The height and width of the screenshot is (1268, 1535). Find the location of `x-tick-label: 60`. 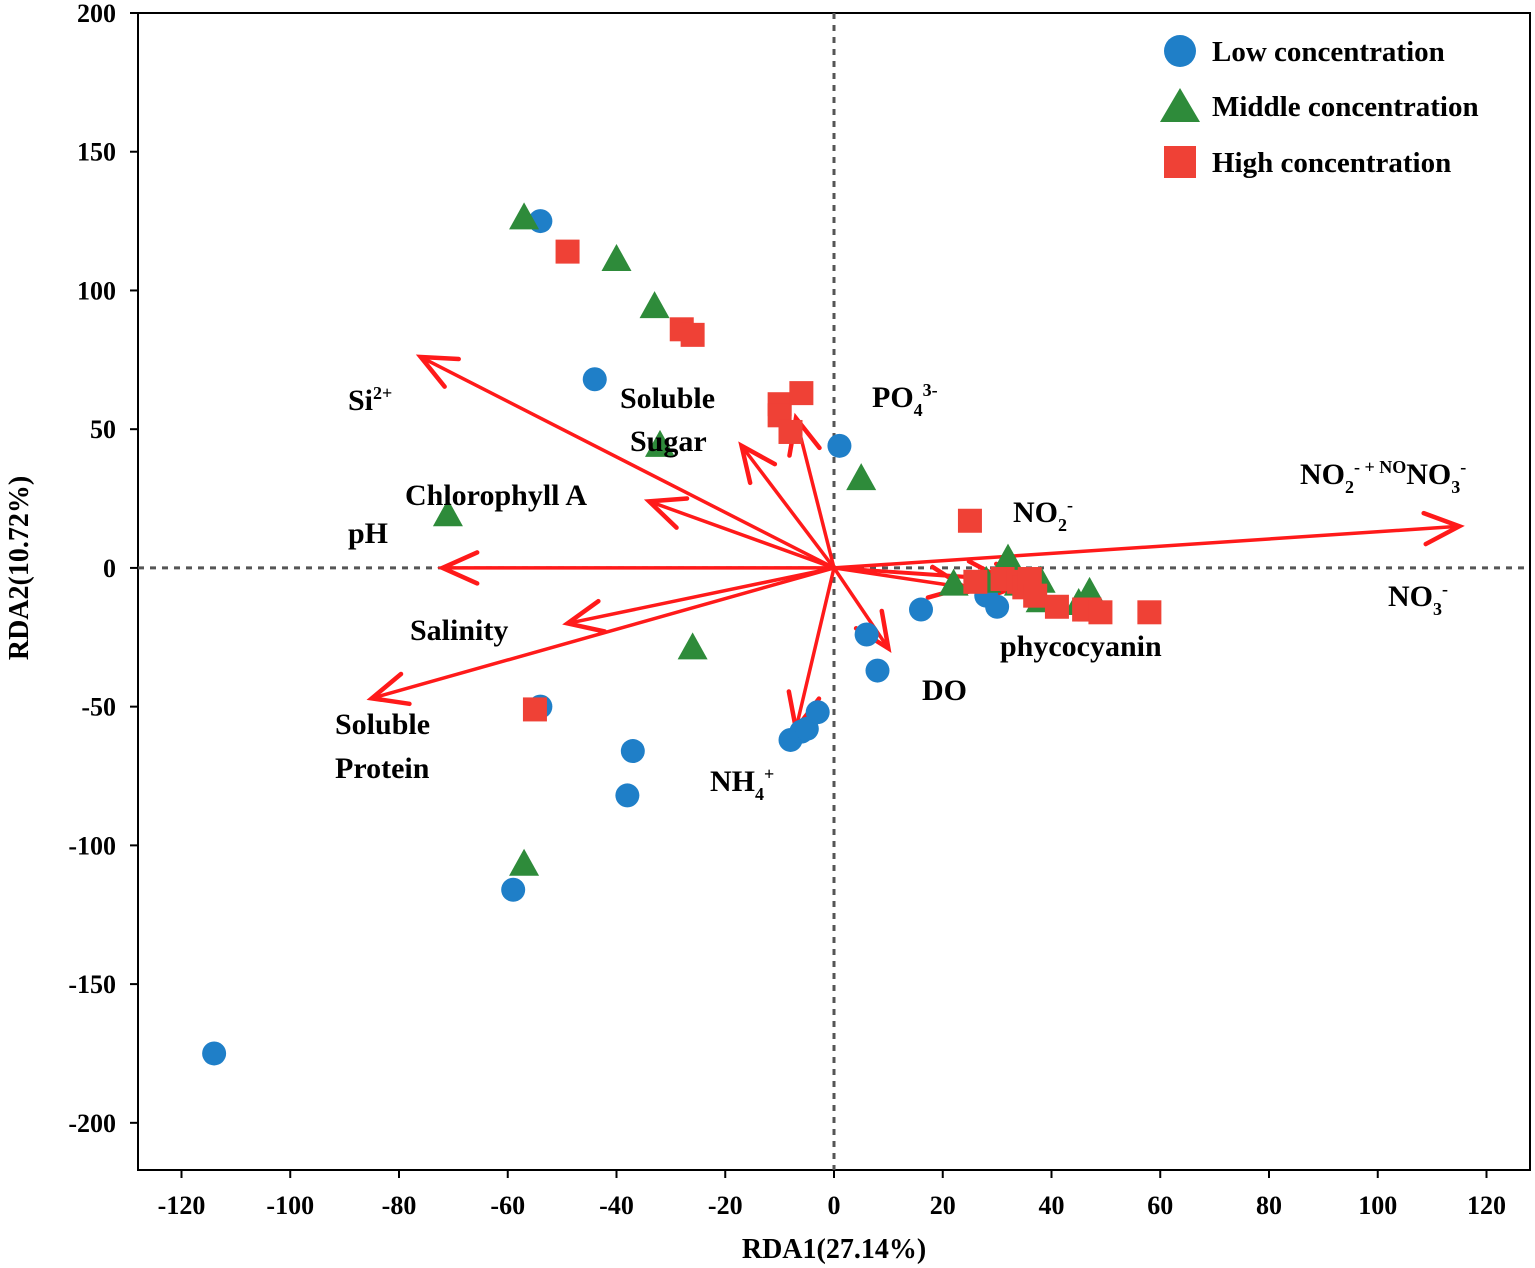

x-tick-label: 60 is located at coordinates (1160, 1205).